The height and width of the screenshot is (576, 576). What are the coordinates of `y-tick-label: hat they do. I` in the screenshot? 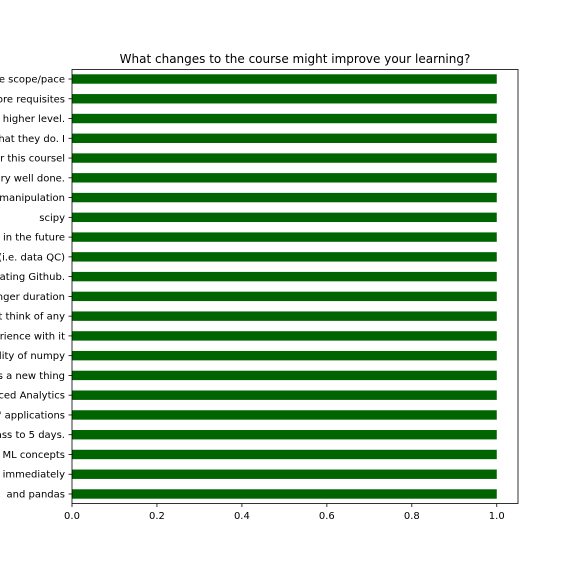 It's located at (32, 139).